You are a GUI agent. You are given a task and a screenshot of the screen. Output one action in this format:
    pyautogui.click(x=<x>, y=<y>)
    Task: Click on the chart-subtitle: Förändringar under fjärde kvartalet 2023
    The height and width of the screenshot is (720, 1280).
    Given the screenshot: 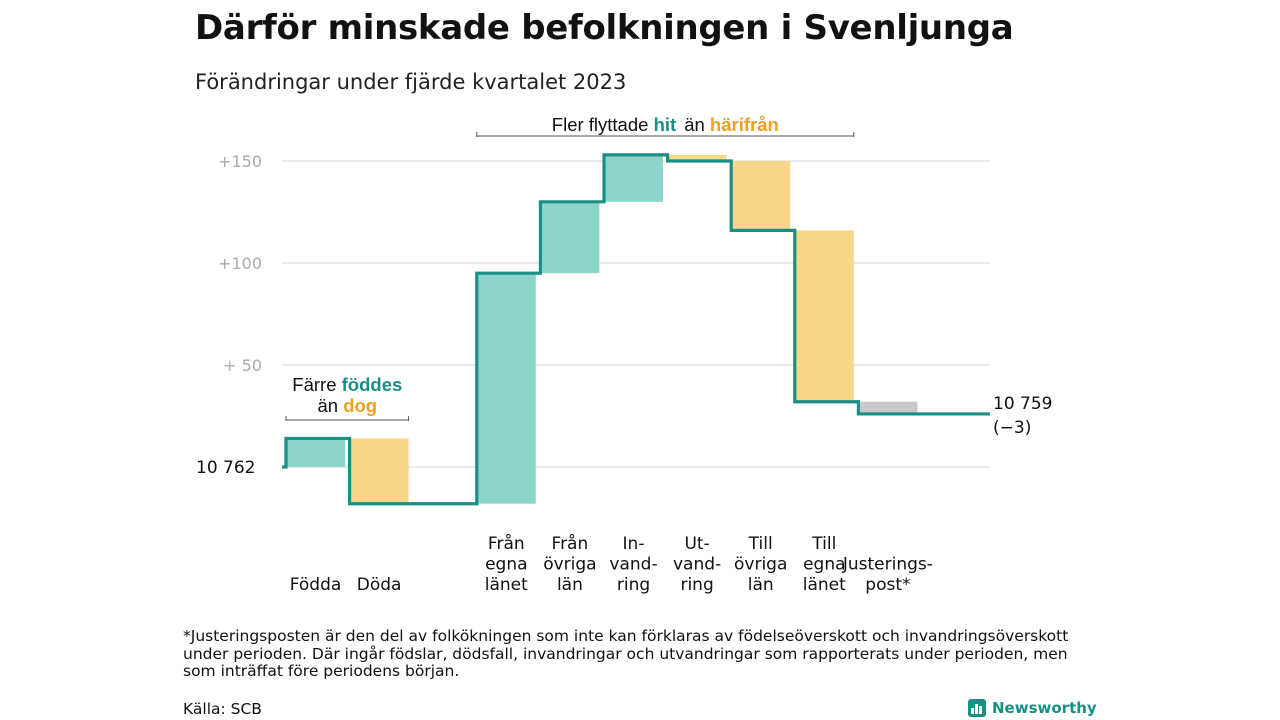 What is the action you would take?
    pyautogui.click(x=411, y=82)
    